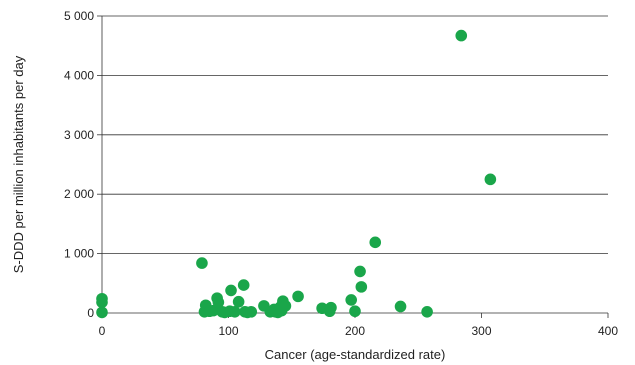  What do you see at coordinates (79, 194) in the screenshot?
I see `y-tick-label: 2 000` at bounding box center [79, 194].